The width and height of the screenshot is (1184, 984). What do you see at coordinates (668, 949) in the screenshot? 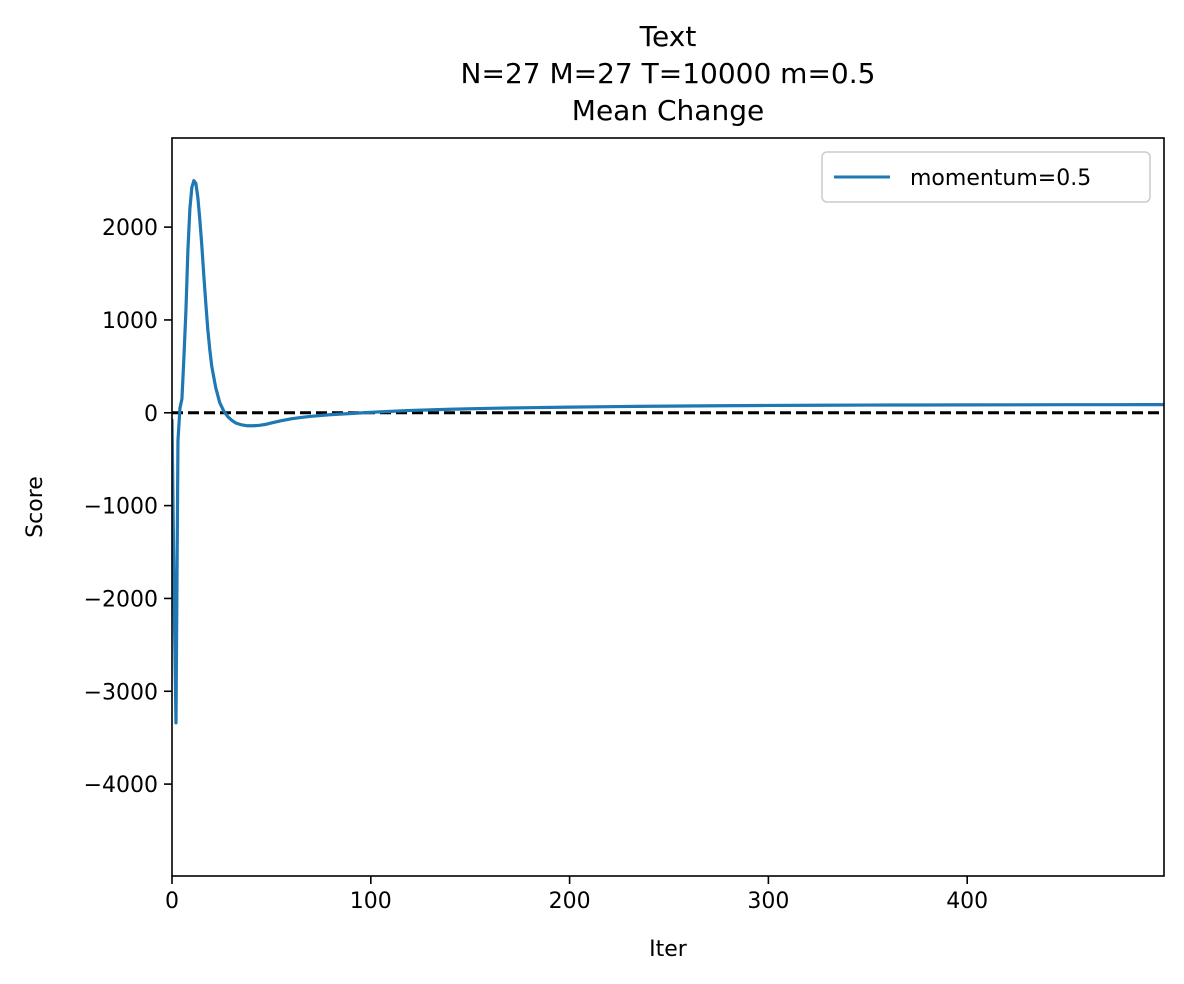
I see `x-axis-label: Iter` at bounding box center [668, 949].